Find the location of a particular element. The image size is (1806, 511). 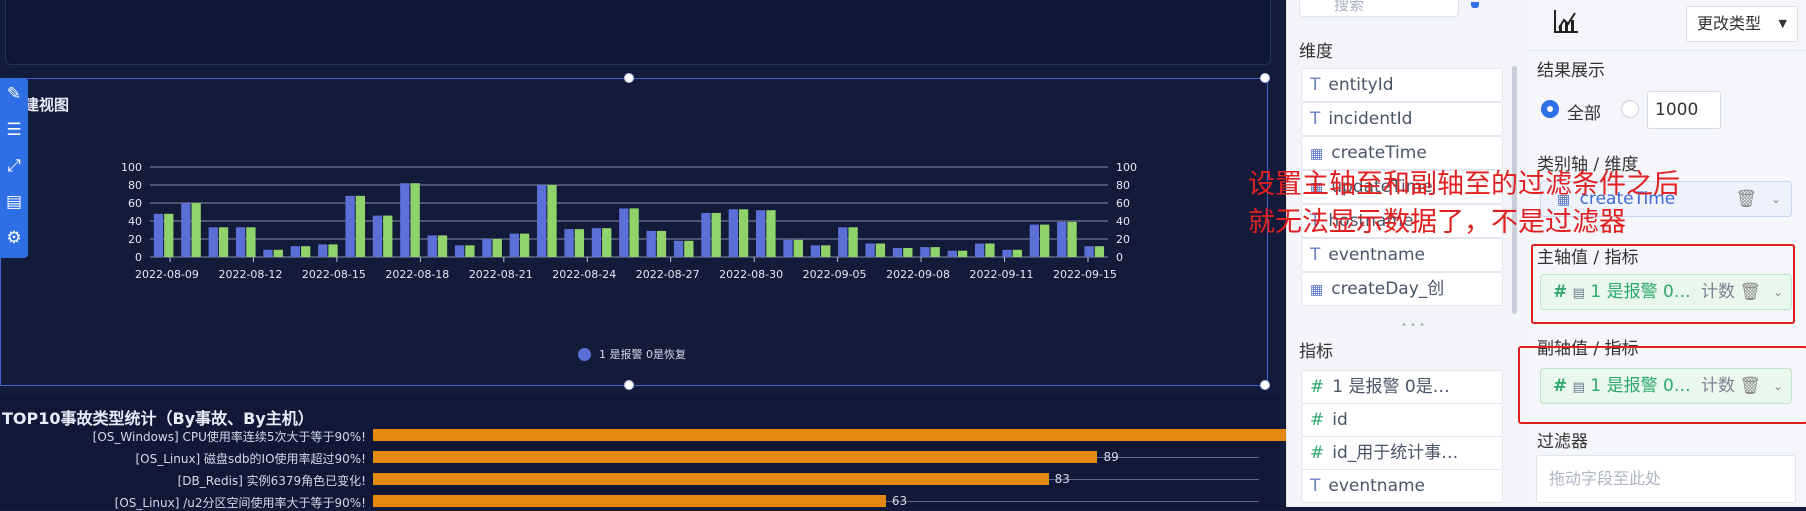

split-drag-handle: • • • is located at coordinates (1413, 325).